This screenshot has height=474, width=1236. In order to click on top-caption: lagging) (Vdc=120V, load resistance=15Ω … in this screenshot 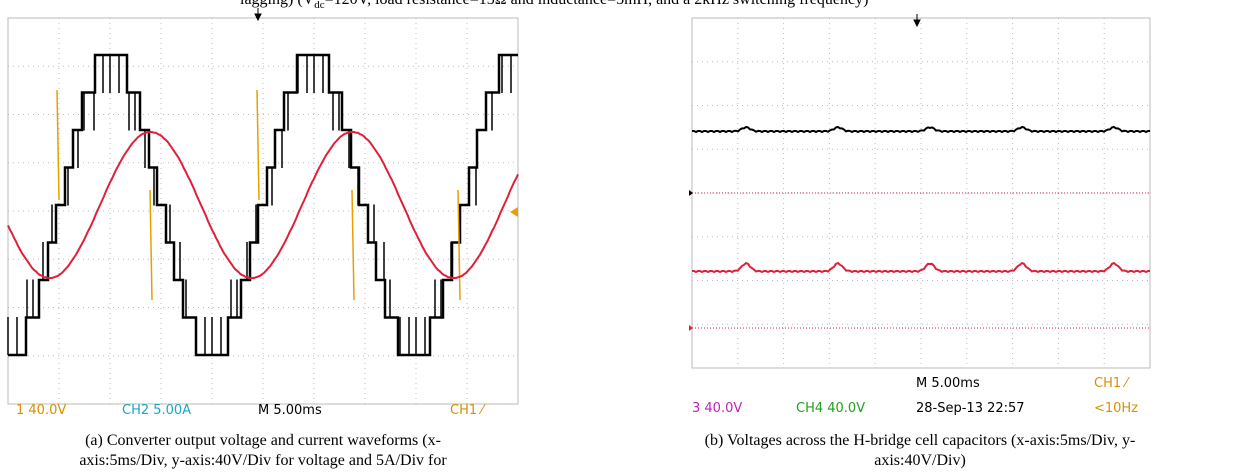, I will do `click(554, 5)`.